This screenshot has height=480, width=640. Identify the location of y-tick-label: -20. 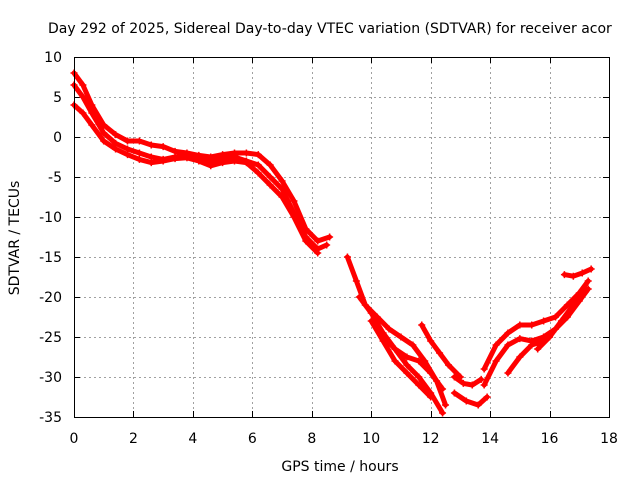
(50, 298).